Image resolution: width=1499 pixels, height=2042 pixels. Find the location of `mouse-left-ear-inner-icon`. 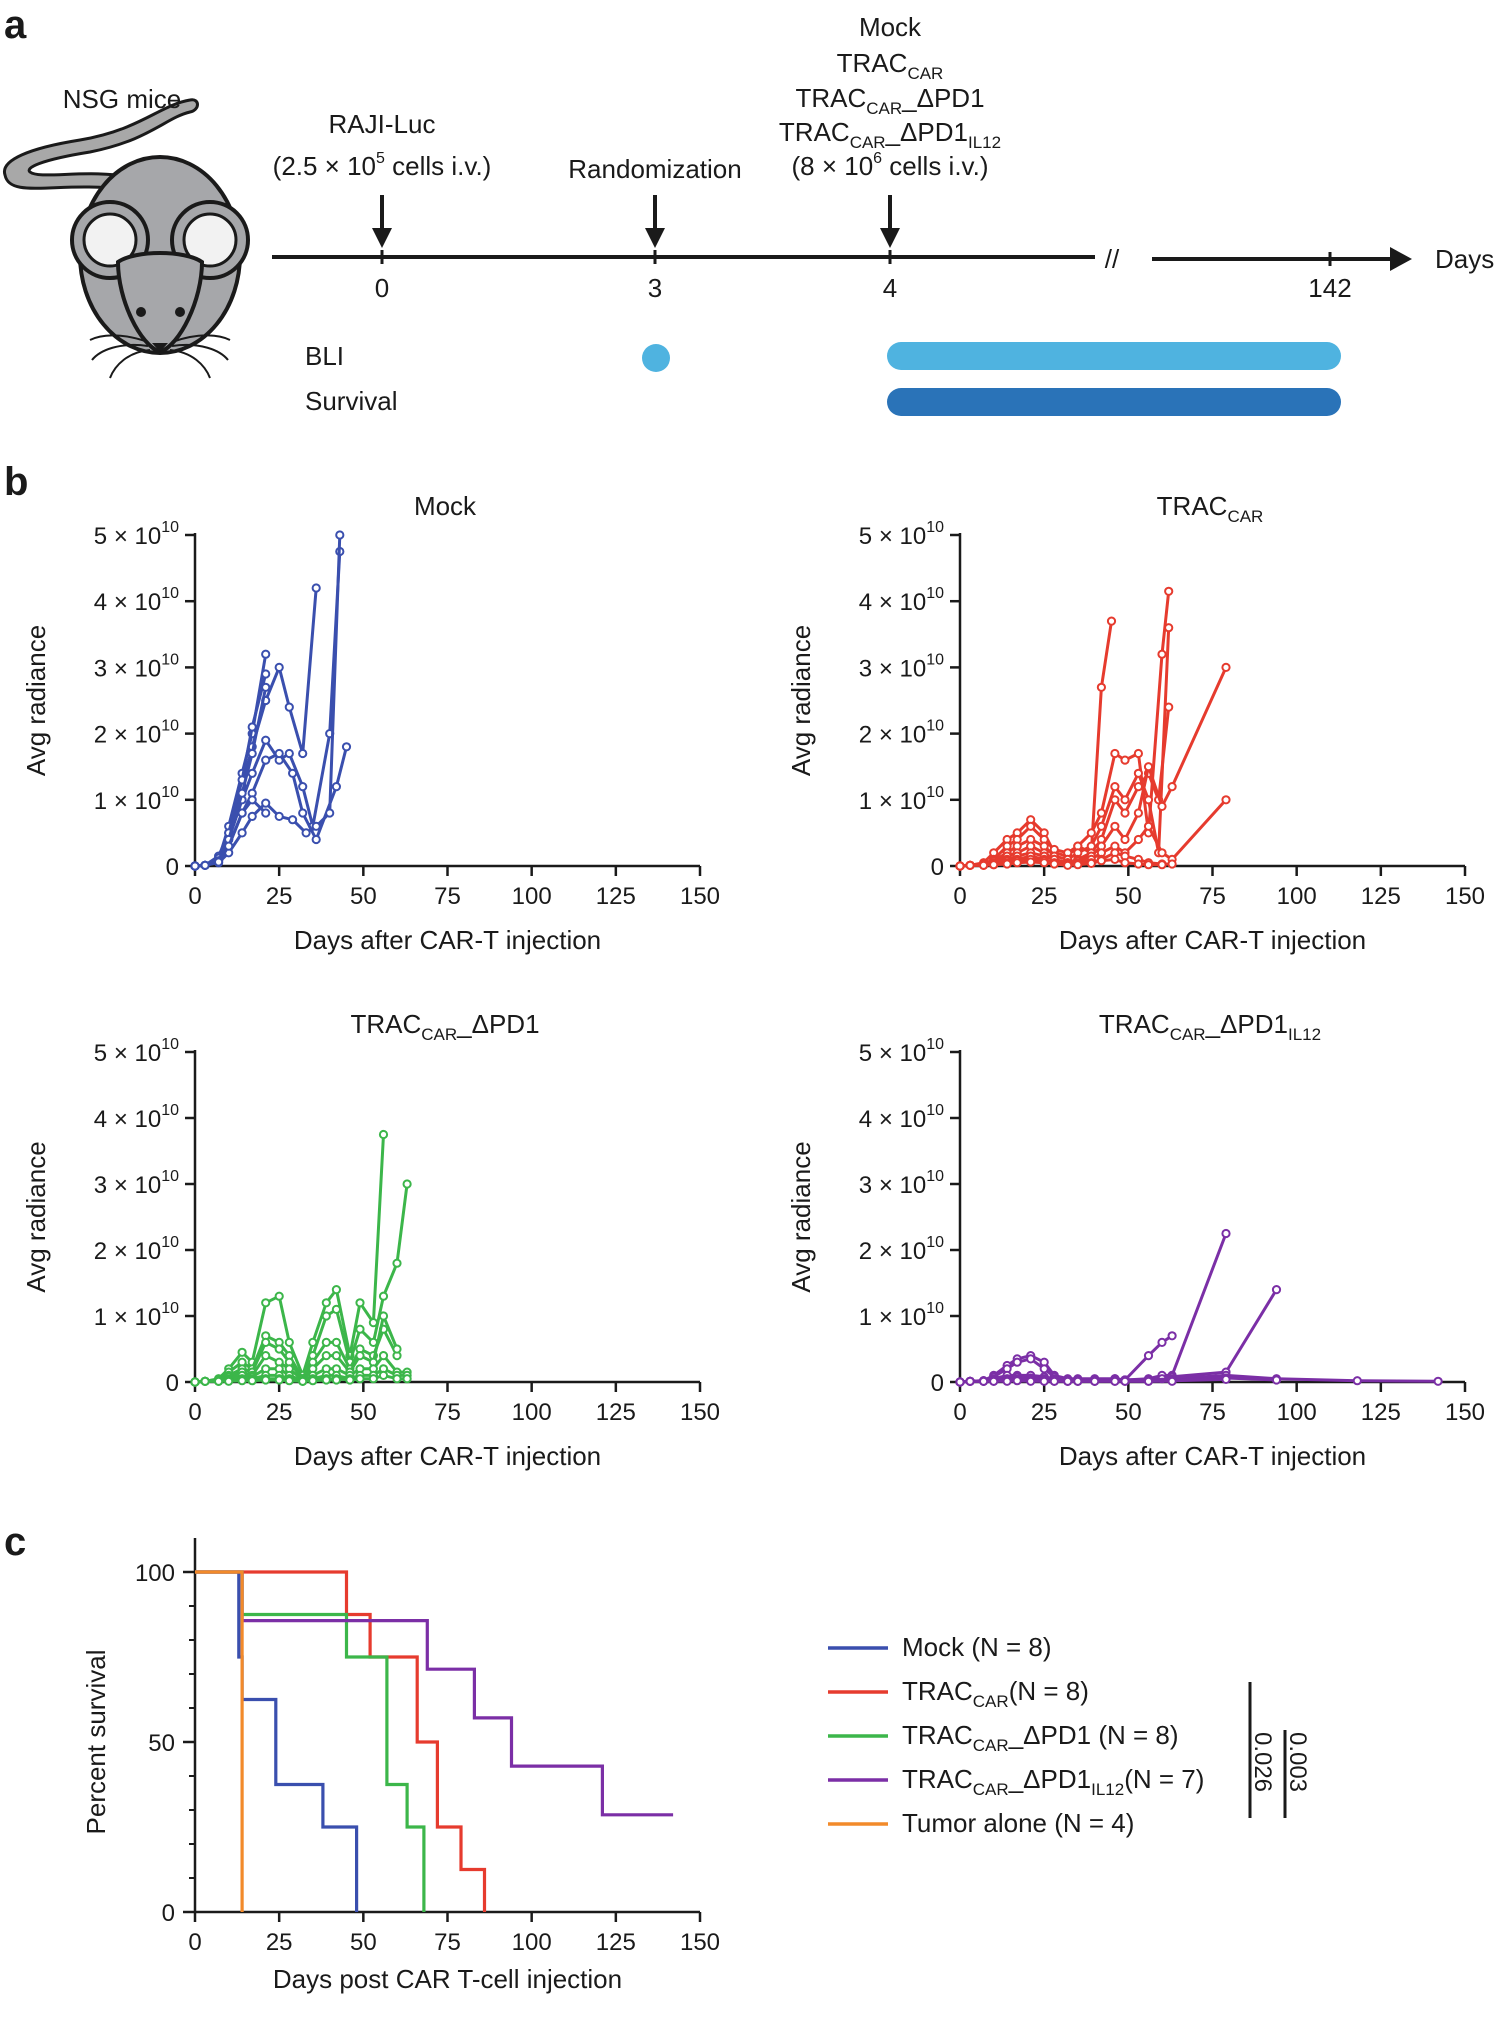

mouse-left-ear-inner-icon is located at coordinates (110, 240).